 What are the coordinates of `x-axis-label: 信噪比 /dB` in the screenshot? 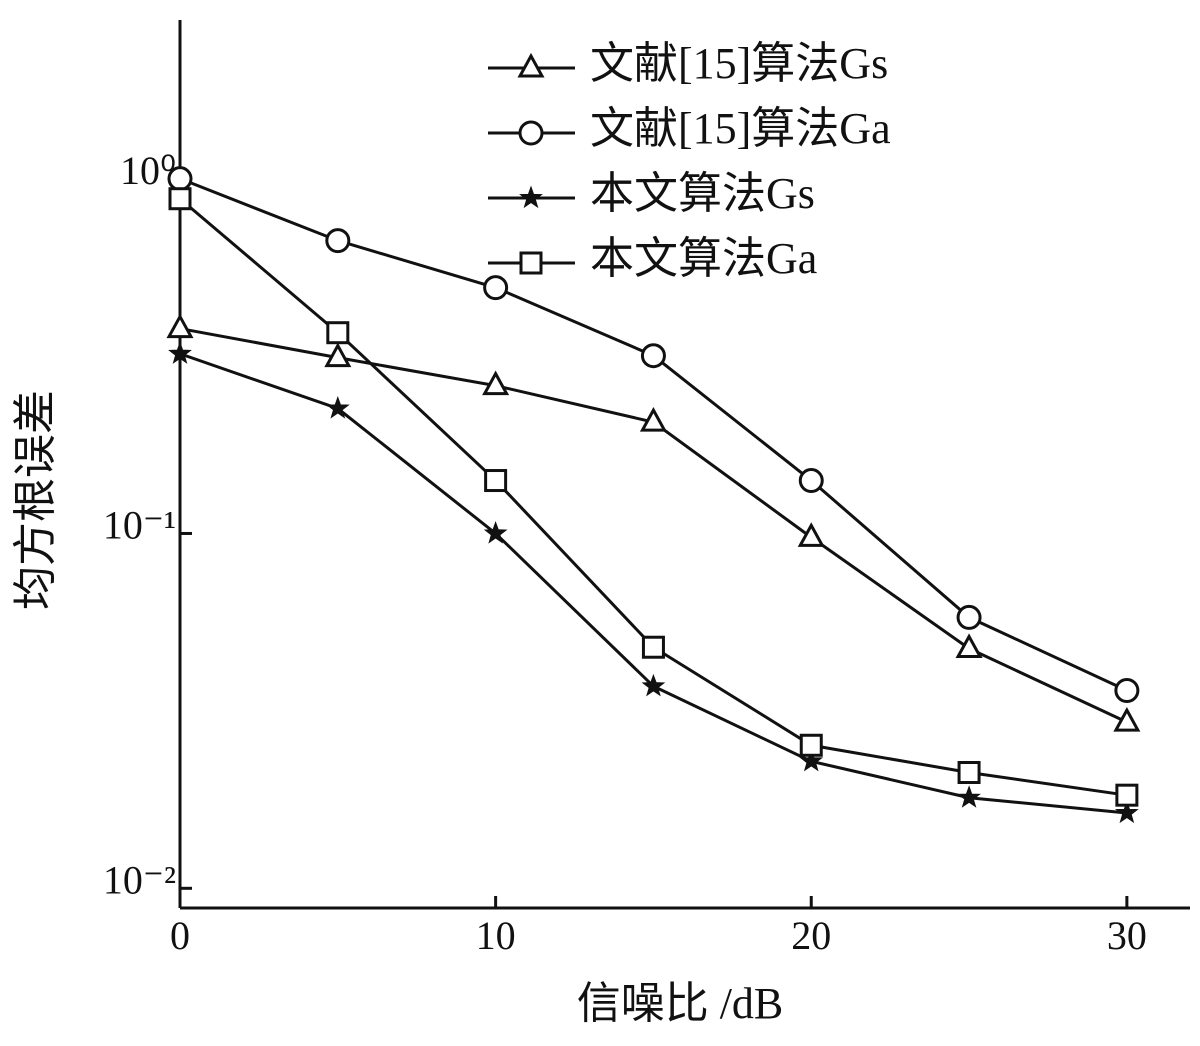 It's located at (680, 1003).